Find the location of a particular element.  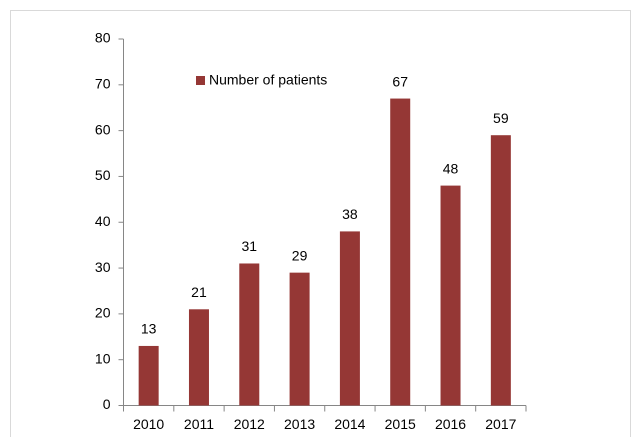

legend-swatch is located at coordinates (200, 80).